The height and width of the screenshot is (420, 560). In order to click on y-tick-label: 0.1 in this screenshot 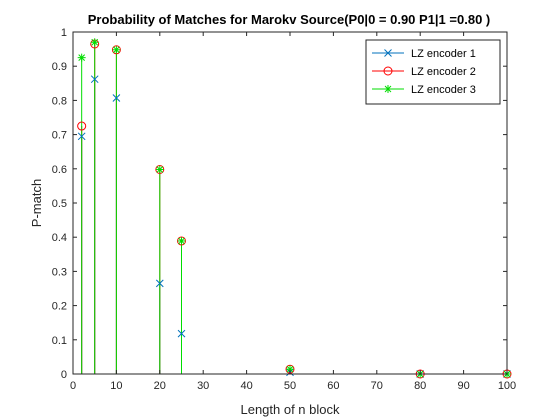, I will do `click(59, 341)`.